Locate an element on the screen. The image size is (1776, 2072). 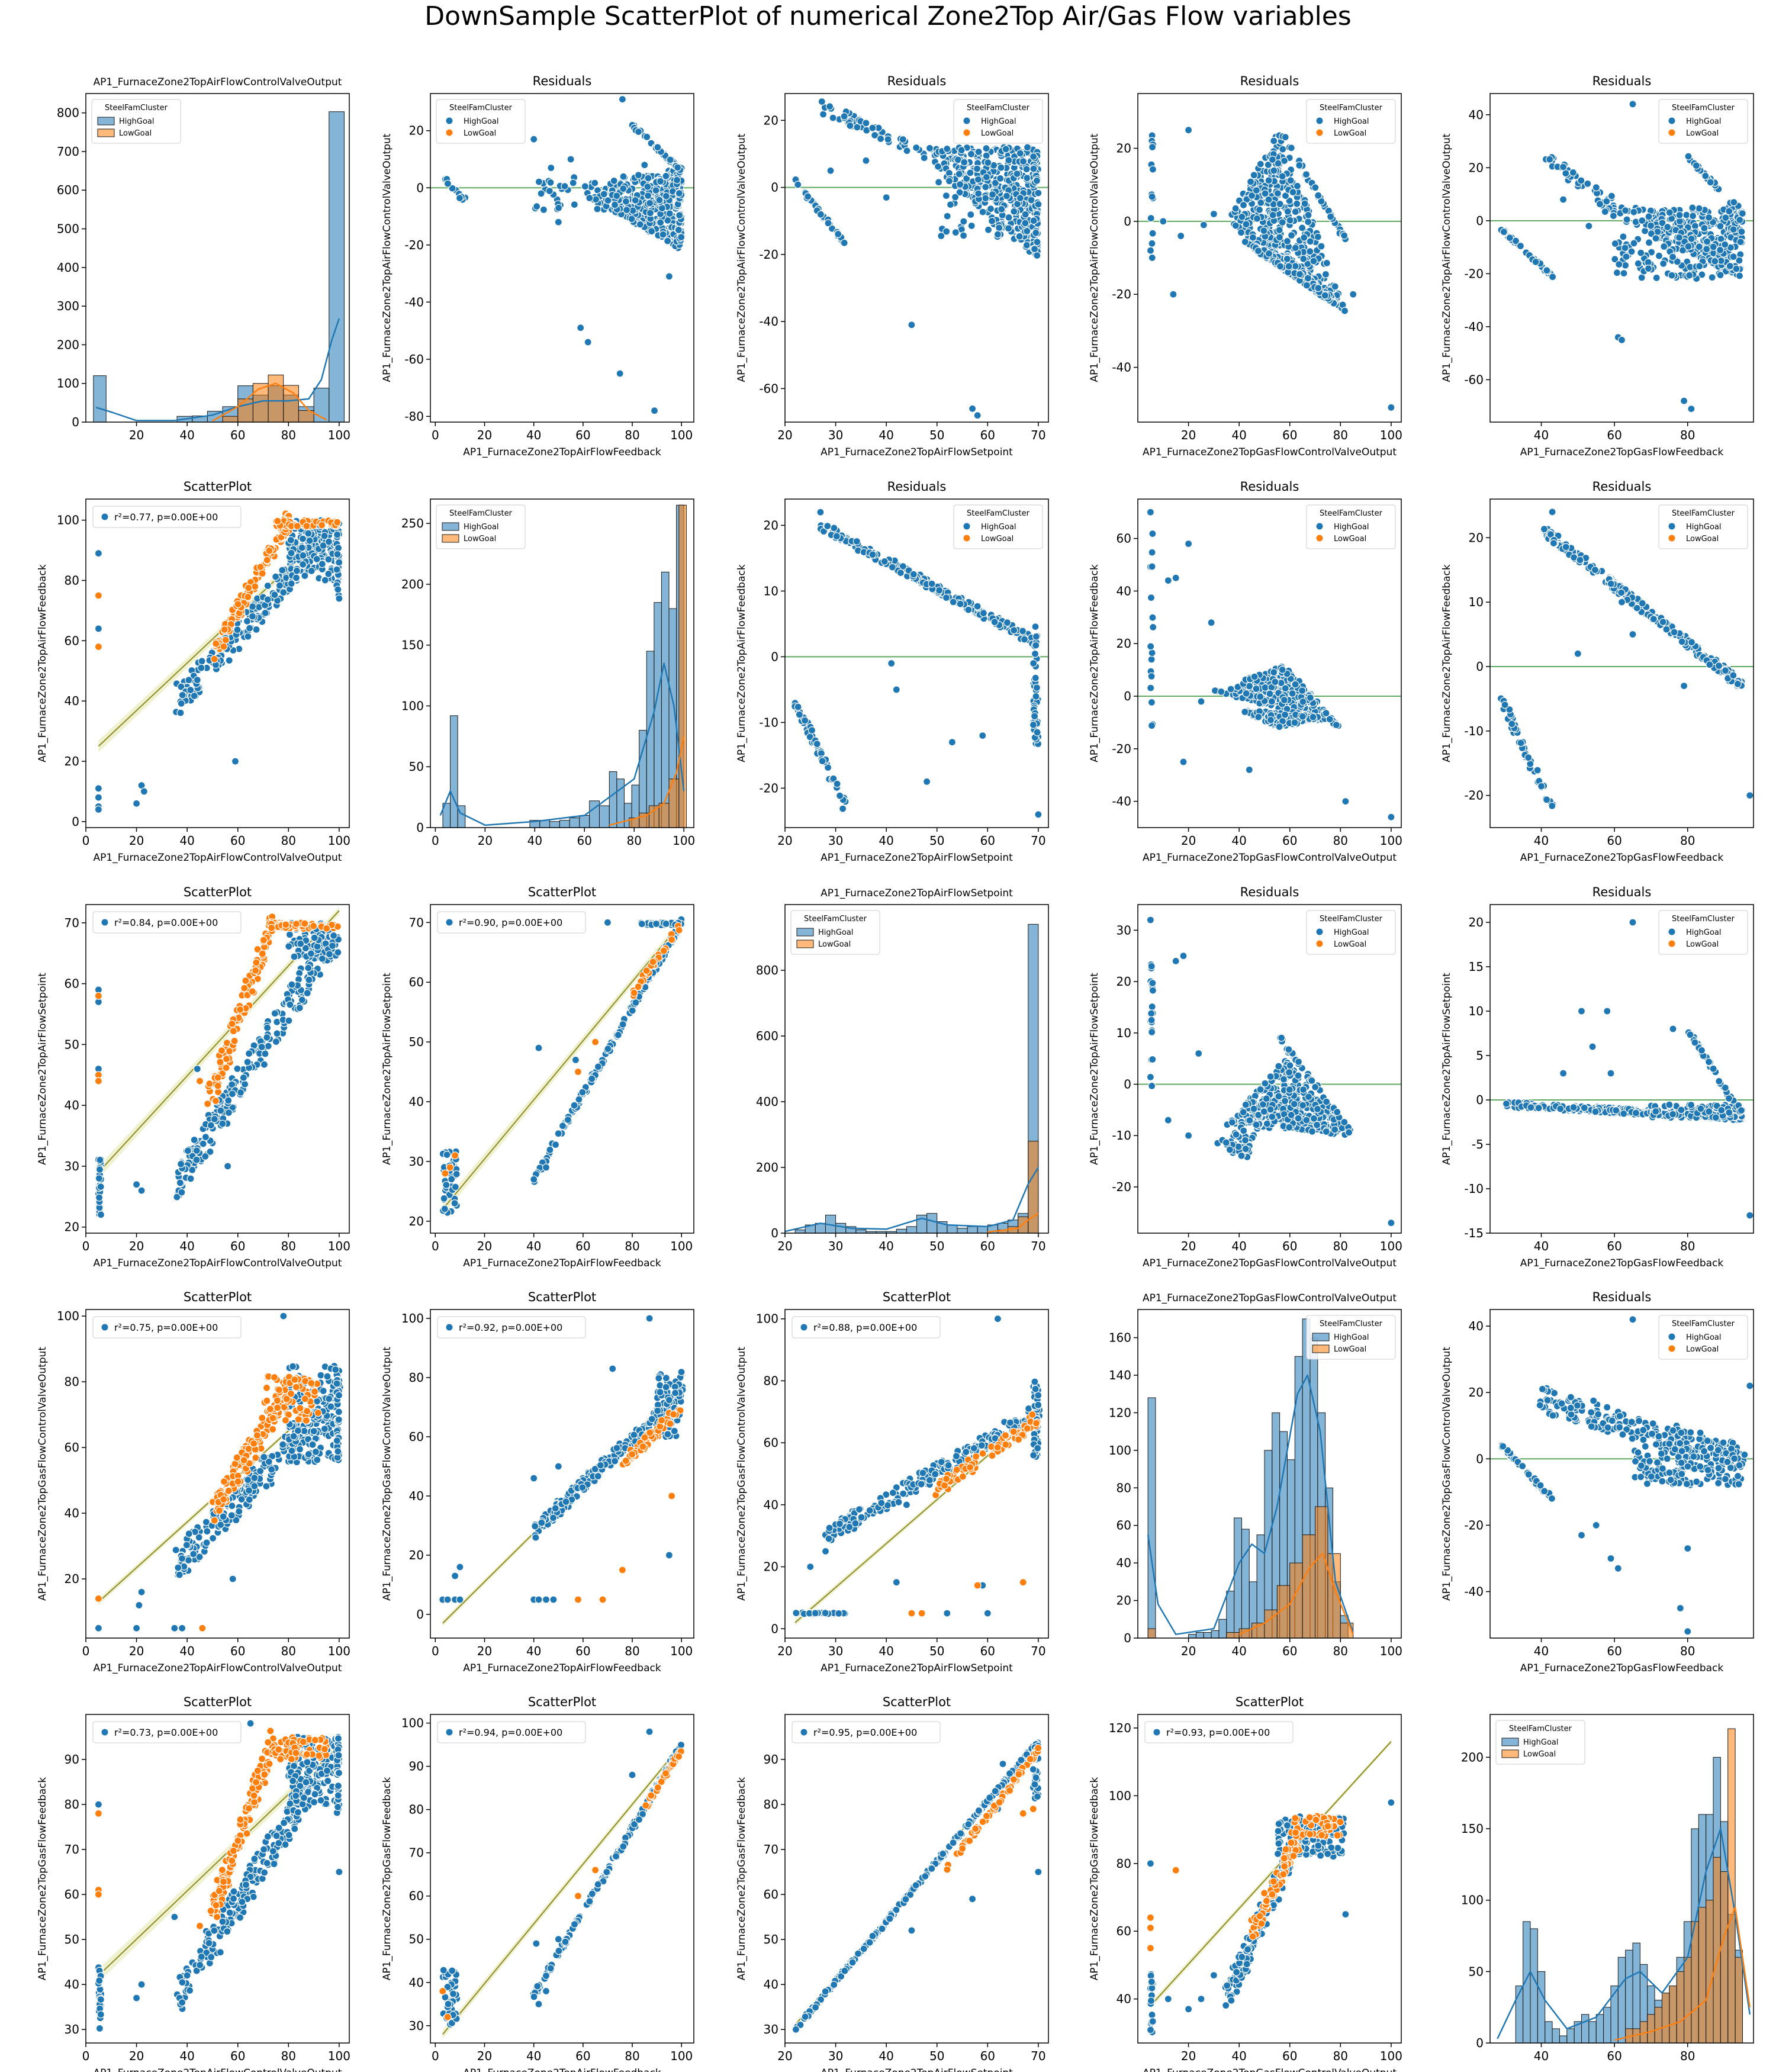
legend-label-highgoal: HighGoal is located at coordinates (998, 527).